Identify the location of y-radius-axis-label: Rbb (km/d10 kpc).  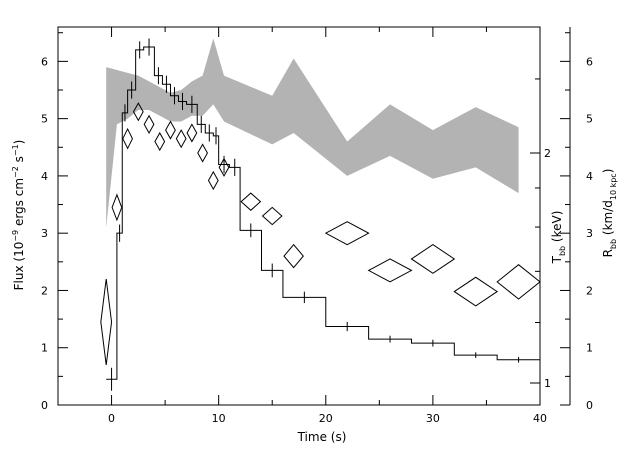
(609, 213).